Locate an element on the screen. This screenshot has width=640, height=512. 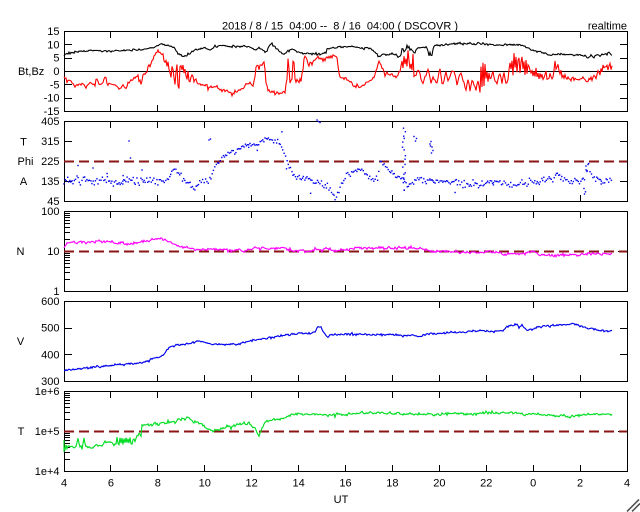
svg-text: 100 is located at coordinates (50, 212).